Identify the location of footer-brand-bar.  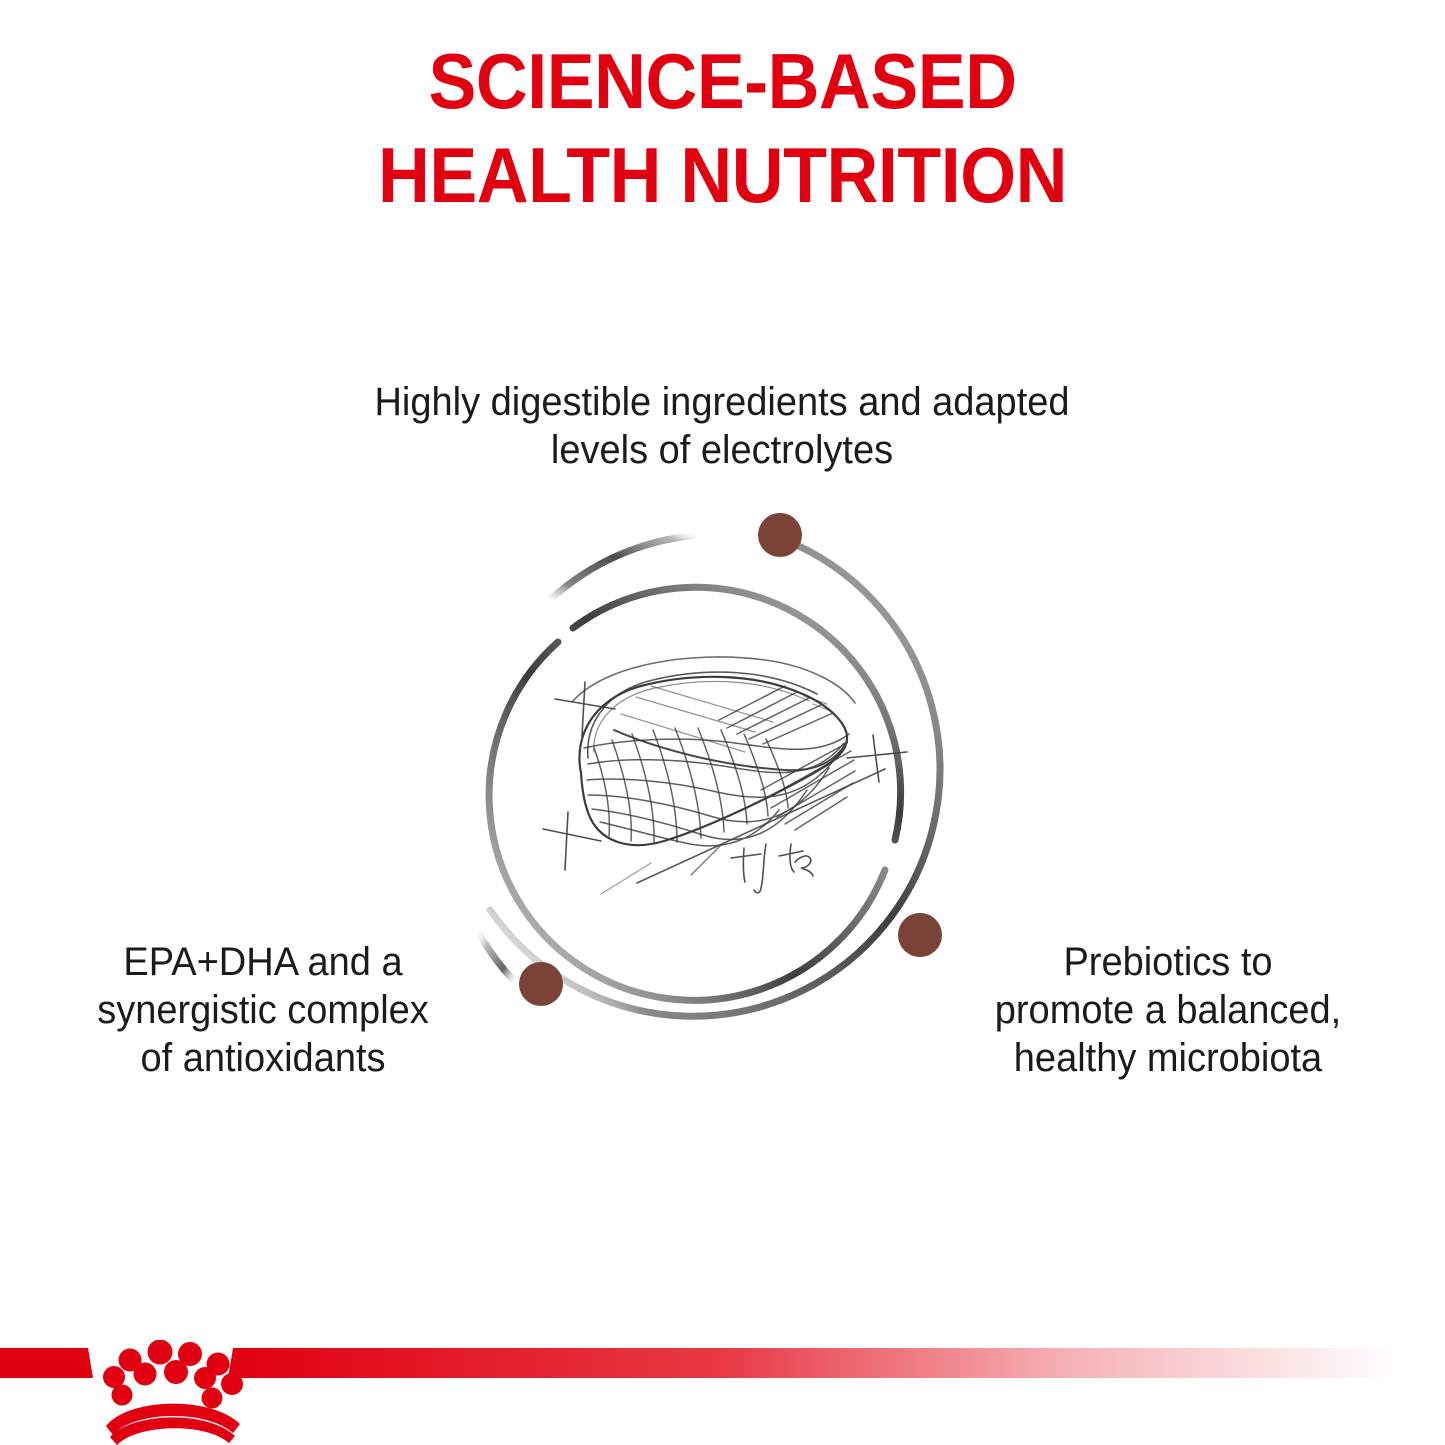
(722, 1392).